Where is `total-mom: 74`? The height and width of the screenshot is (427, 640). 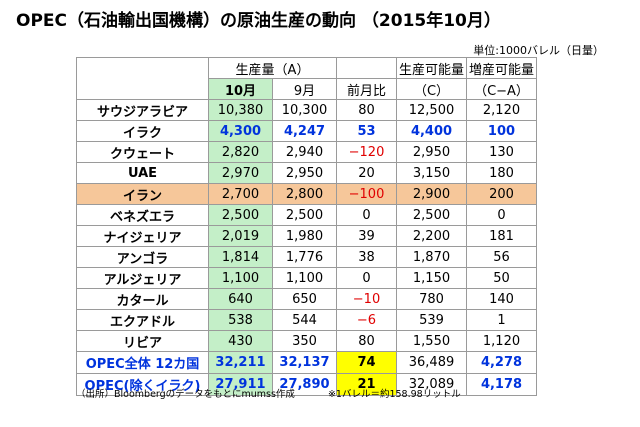
total-mom: 74 is located at coordinates (366, 362).